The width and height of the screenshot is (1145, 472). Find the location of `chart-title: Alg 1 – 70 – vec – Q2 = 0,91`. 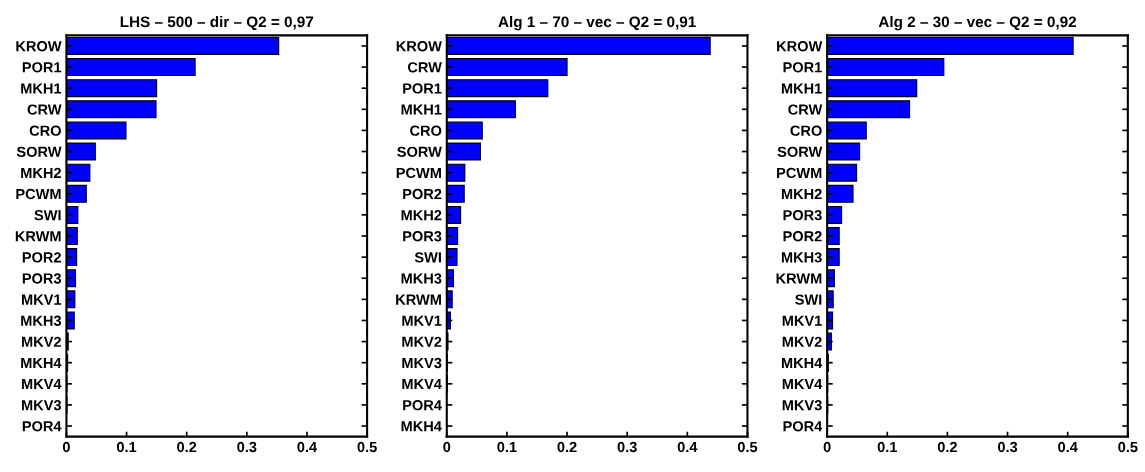

chart-title: Alg 1 – 70 – vec – Q2 = 0,91 is located at coordinates (597, 23).